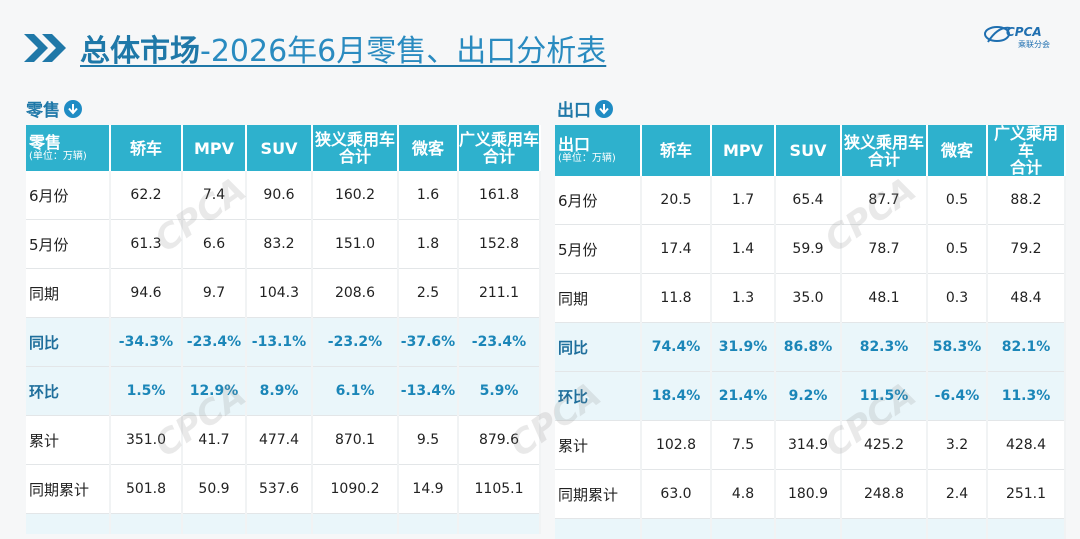 The height and width of the screenshot is (539, 1080). What do you see at coordinates (676, 249) in the screenshot?
I see `table-cell: 17.4` at bounding box center [676, 249].